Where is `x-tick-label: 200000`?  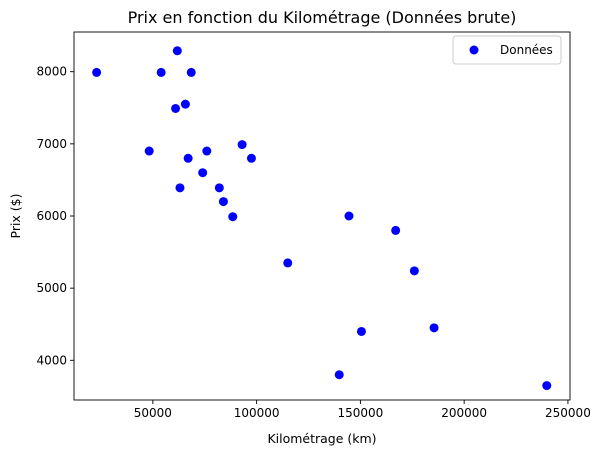
x-tick-label: 200000 is located at coordinates (464, 413).